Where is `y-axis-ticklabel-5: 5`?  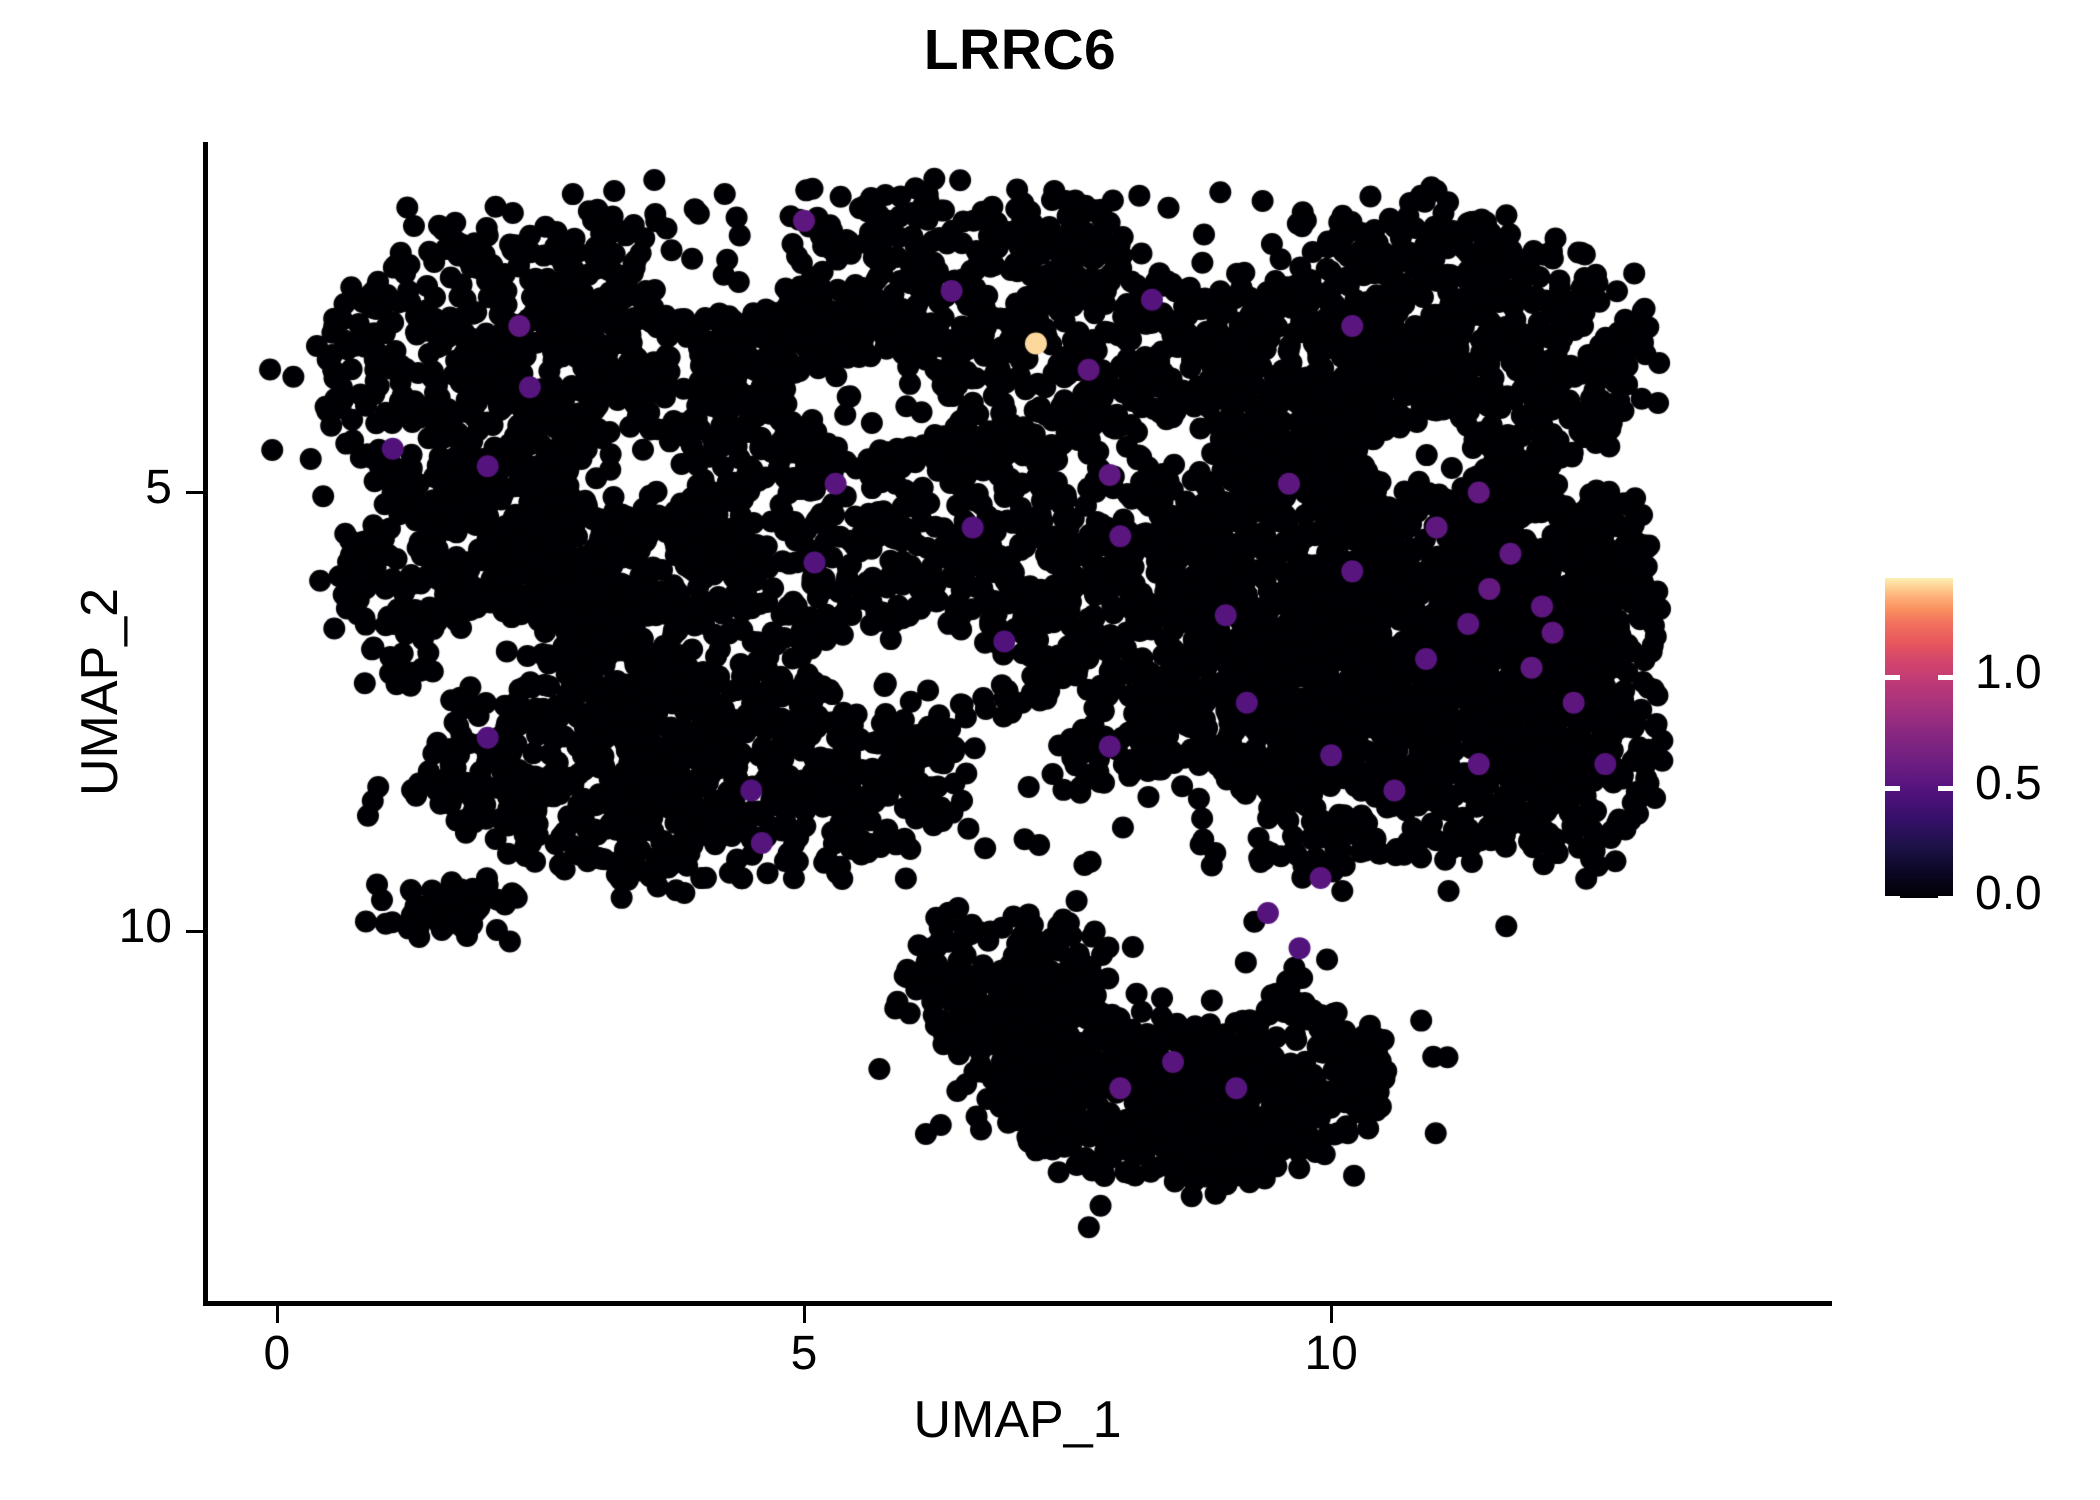
y-axis-ticklabel-5: 5 is located at coordinates (158, 488).